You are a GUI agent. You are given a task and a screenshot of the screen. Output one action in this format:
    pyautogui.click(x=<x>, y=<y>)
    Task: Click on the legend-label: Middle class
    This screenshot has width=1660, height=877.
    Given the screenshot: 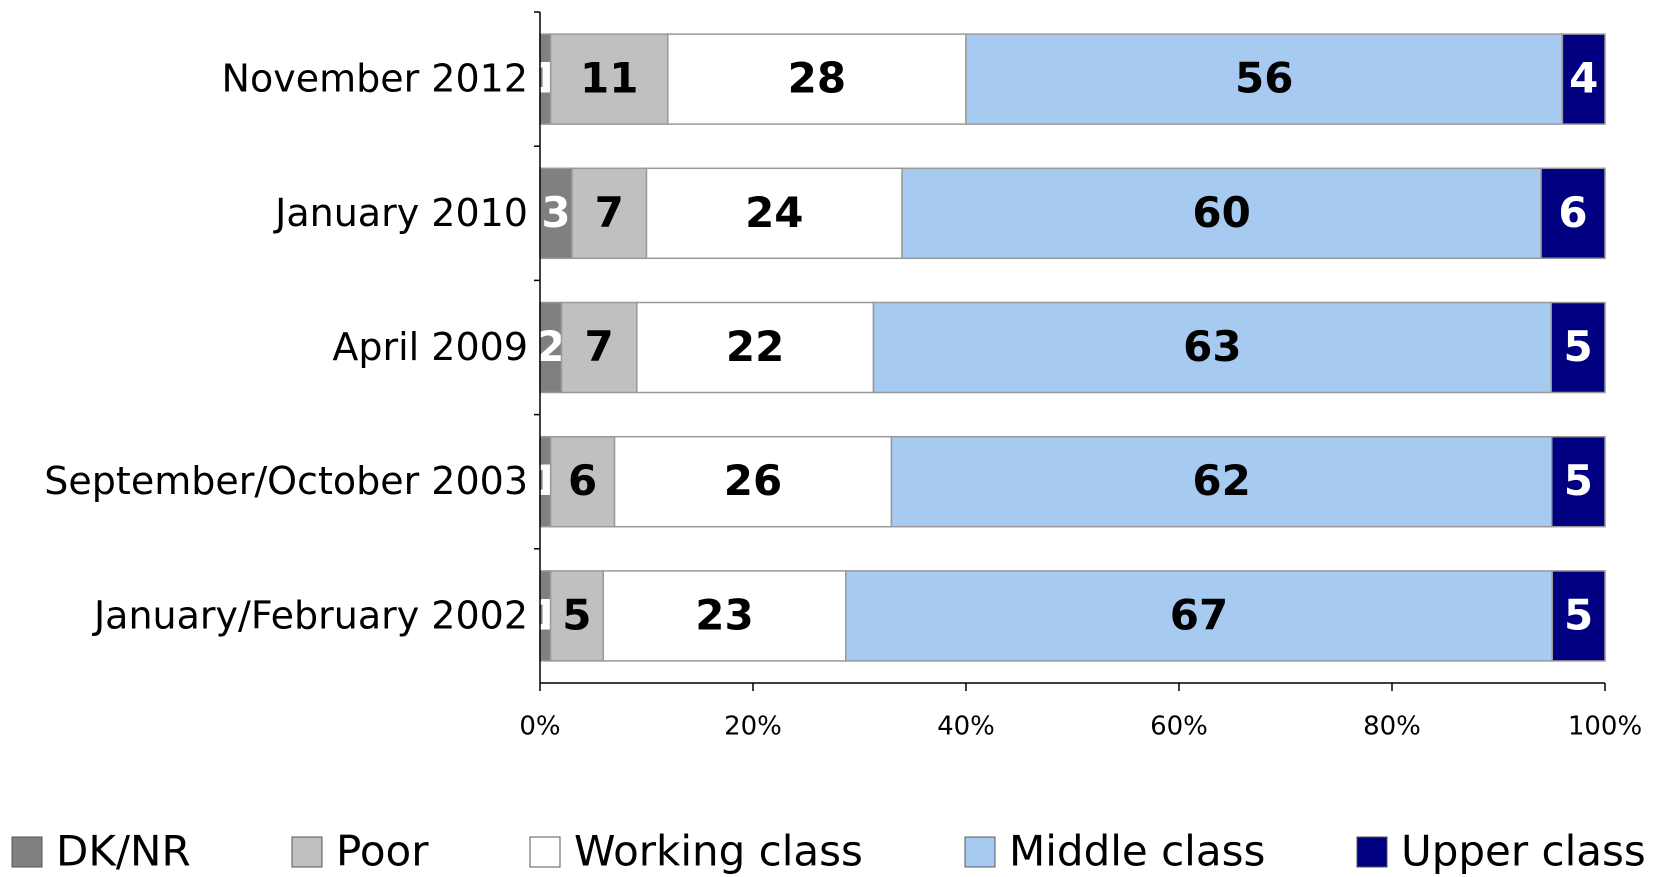 What is the action you would take?
    pyautogui.click(x=1137, y=851)
    